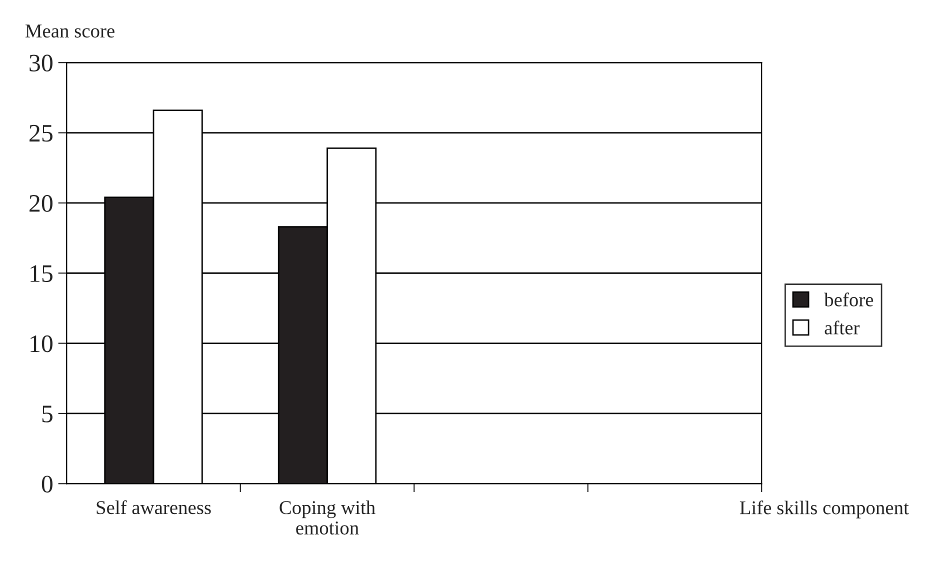 The image size is (952, 569). Describe the element at coordinates (70, 31) in the screenshot. I see `y-axis-title: Mean score` at that location.